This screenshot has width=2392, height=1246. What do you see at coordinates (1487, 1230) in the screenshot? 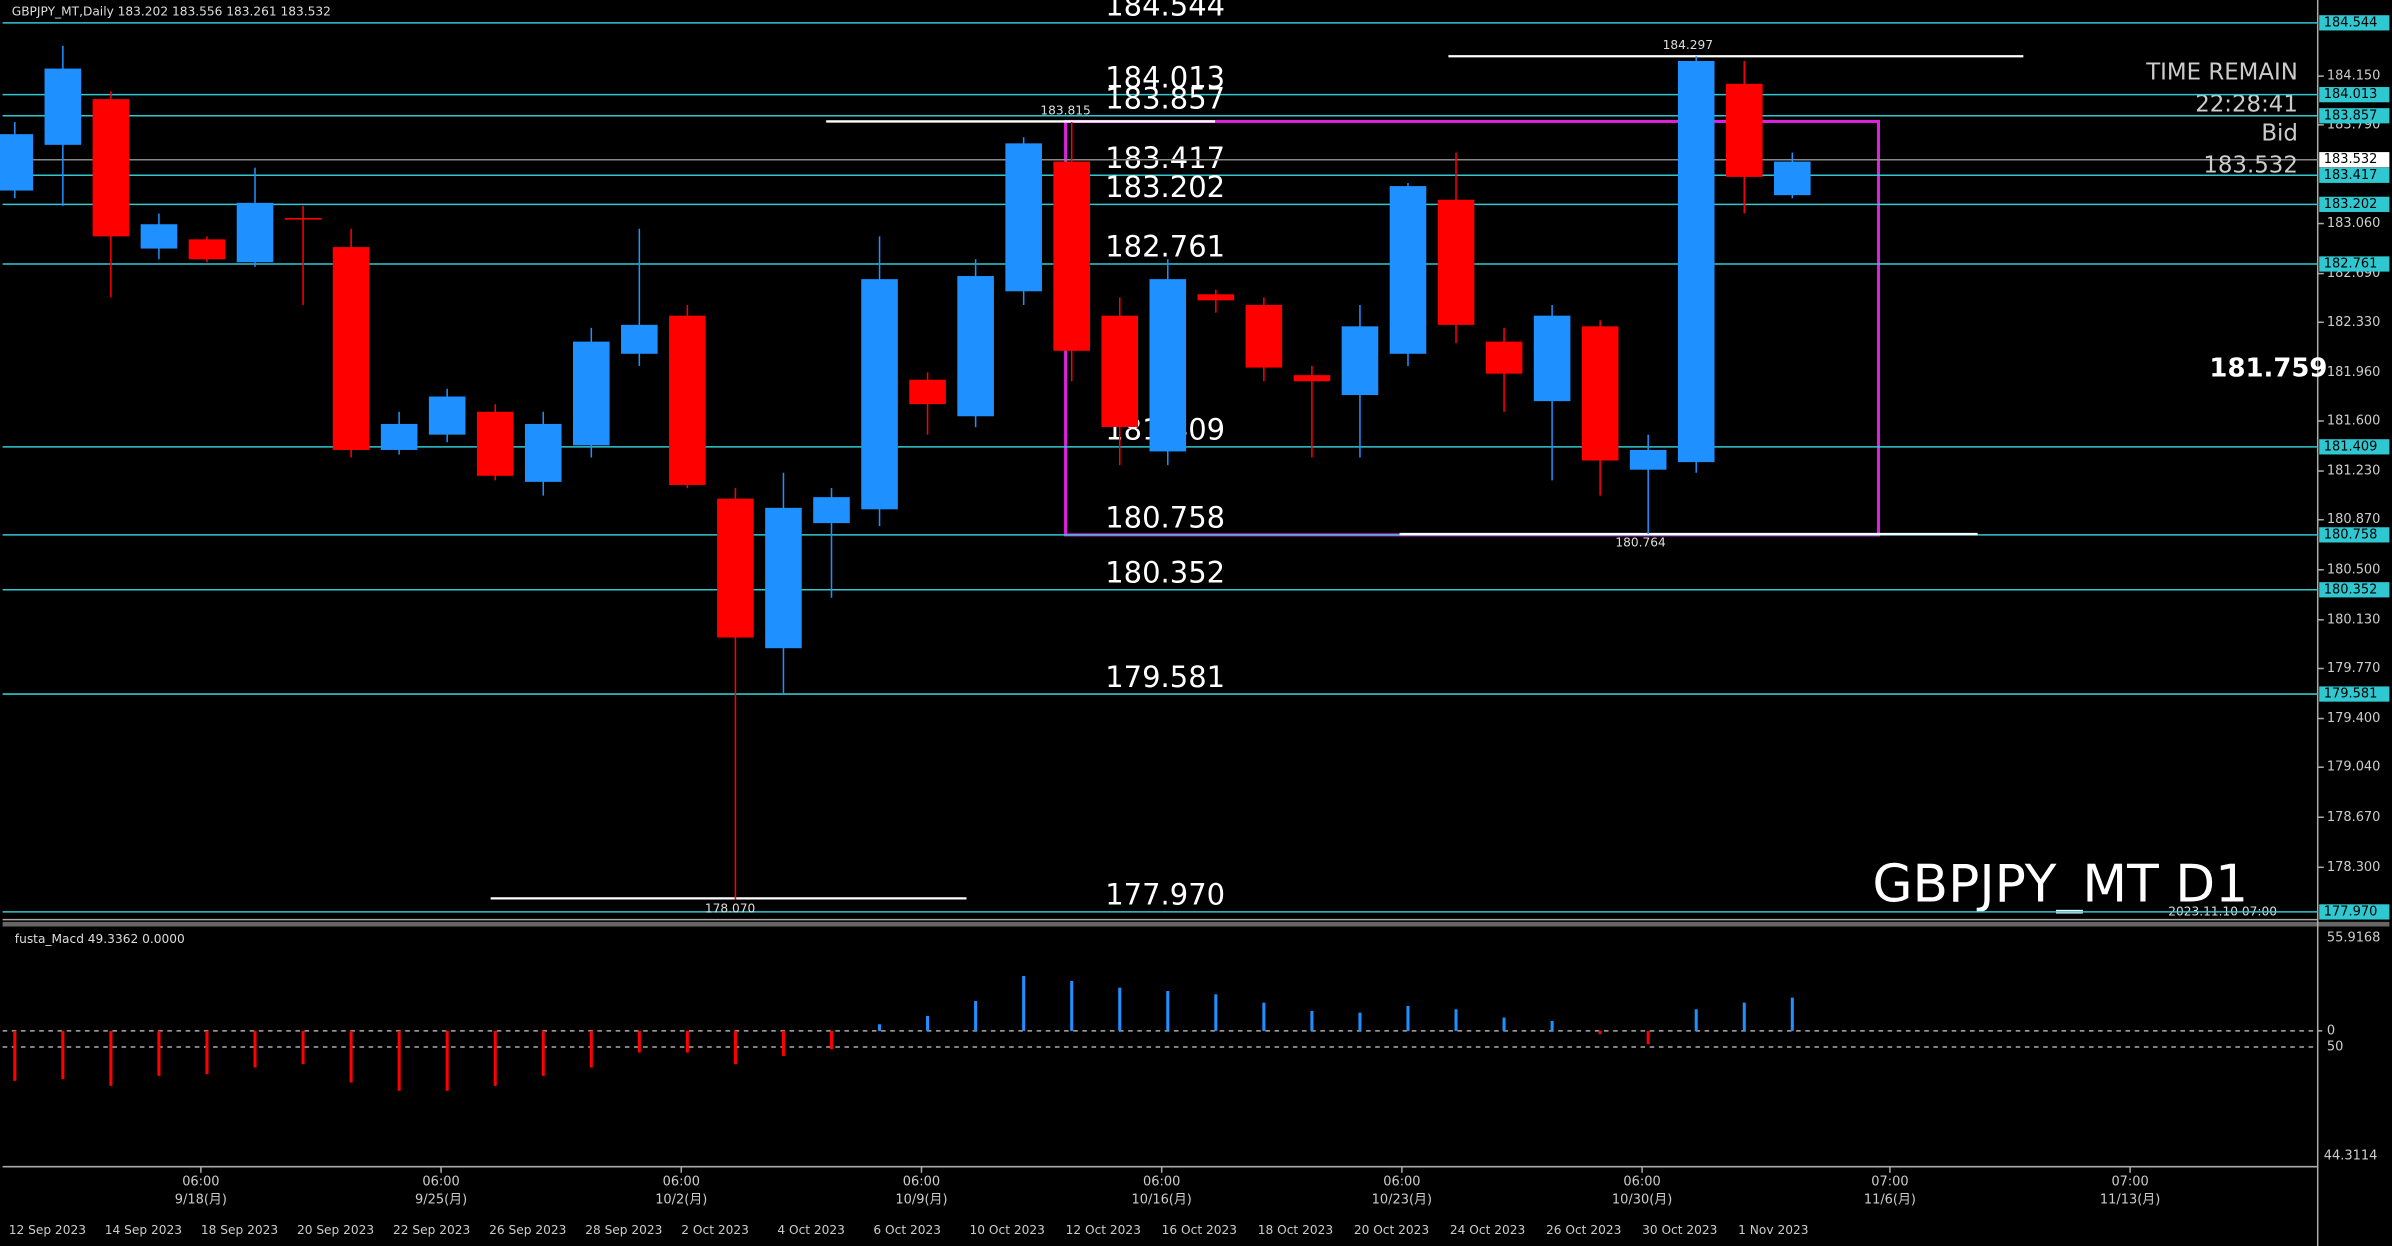
I see `date-label: 24 Oct 2023` at bounding box center [1487, 1230].